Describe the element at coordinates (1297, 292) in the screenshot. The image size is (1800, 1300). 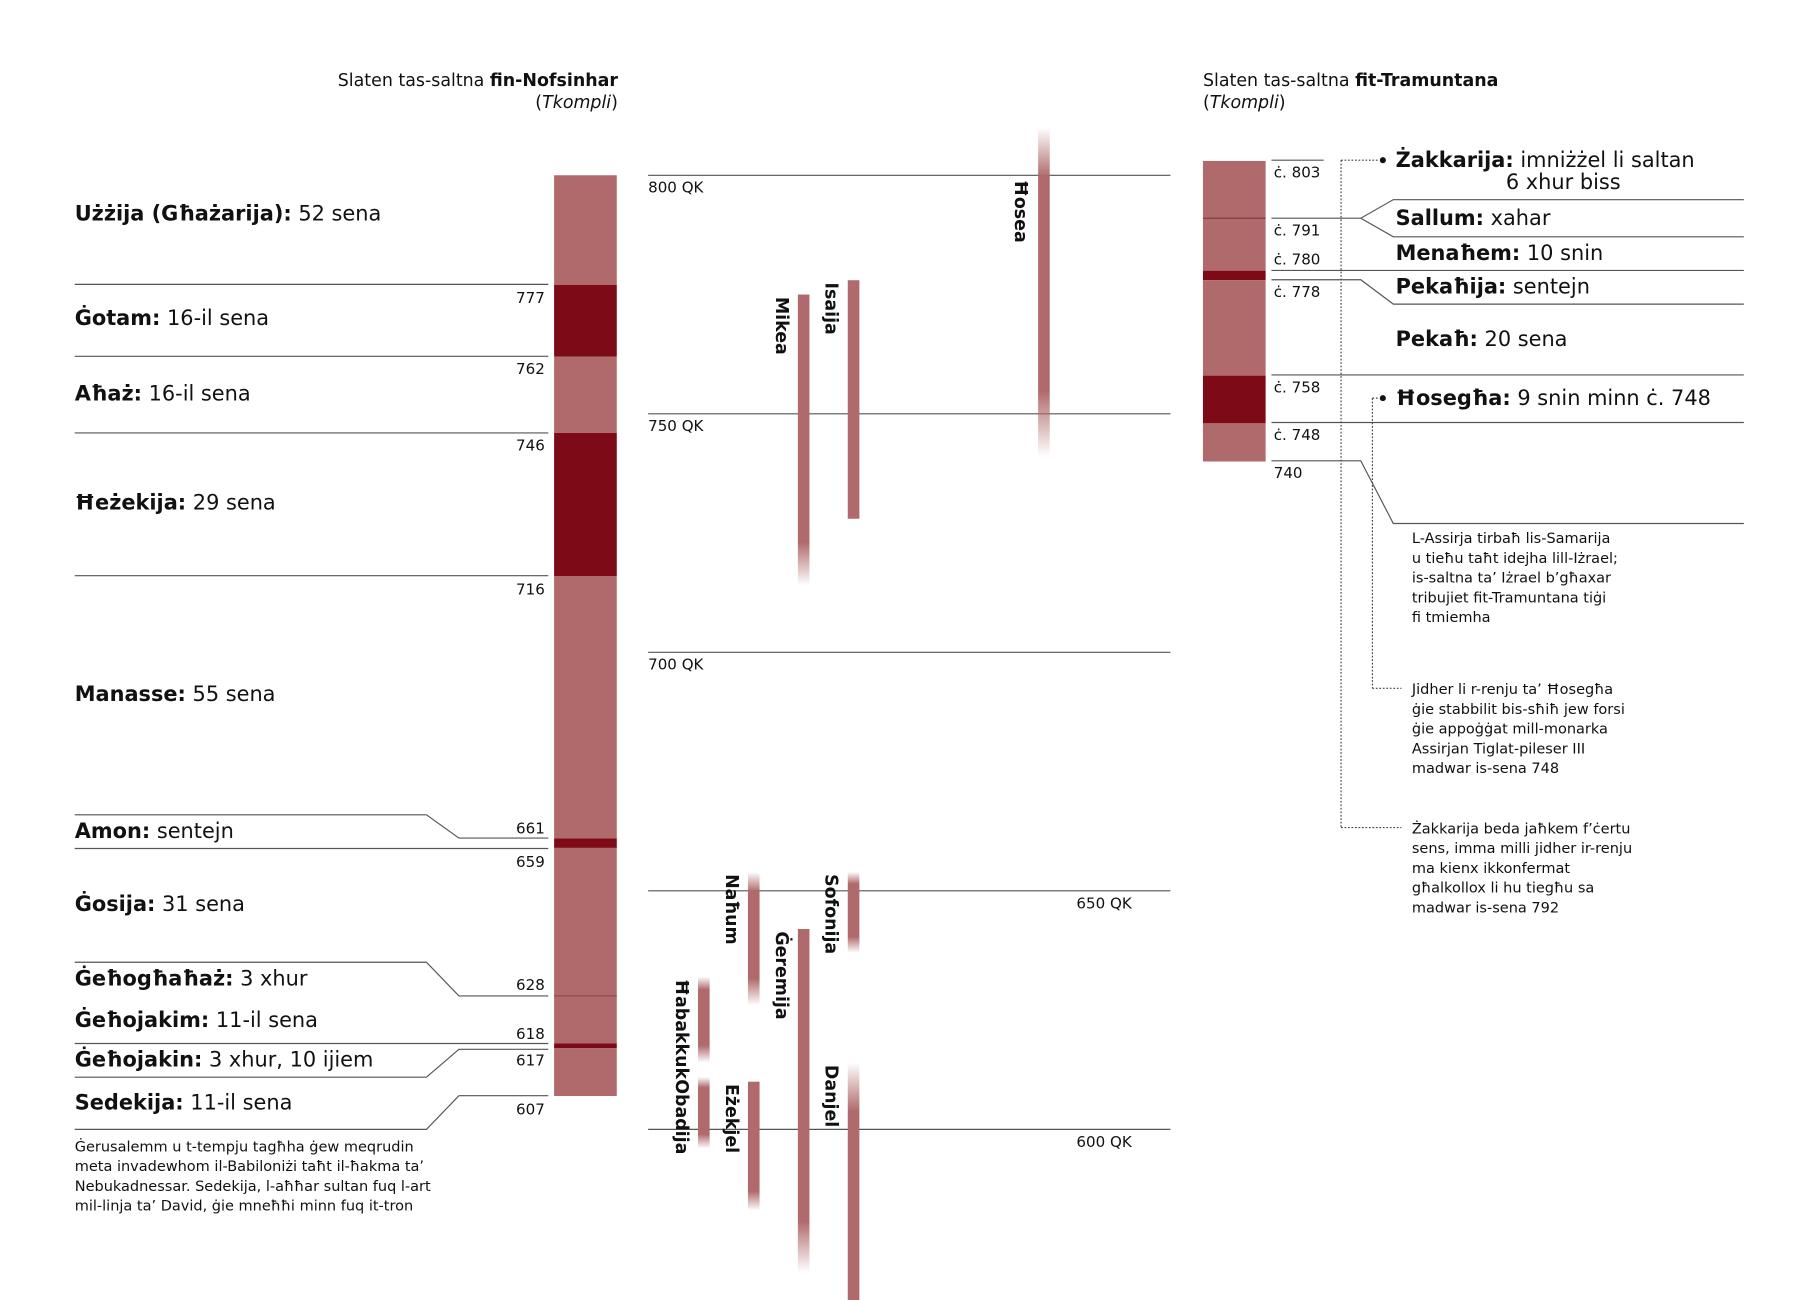
I see `year-label: ċ. 778` at that location.